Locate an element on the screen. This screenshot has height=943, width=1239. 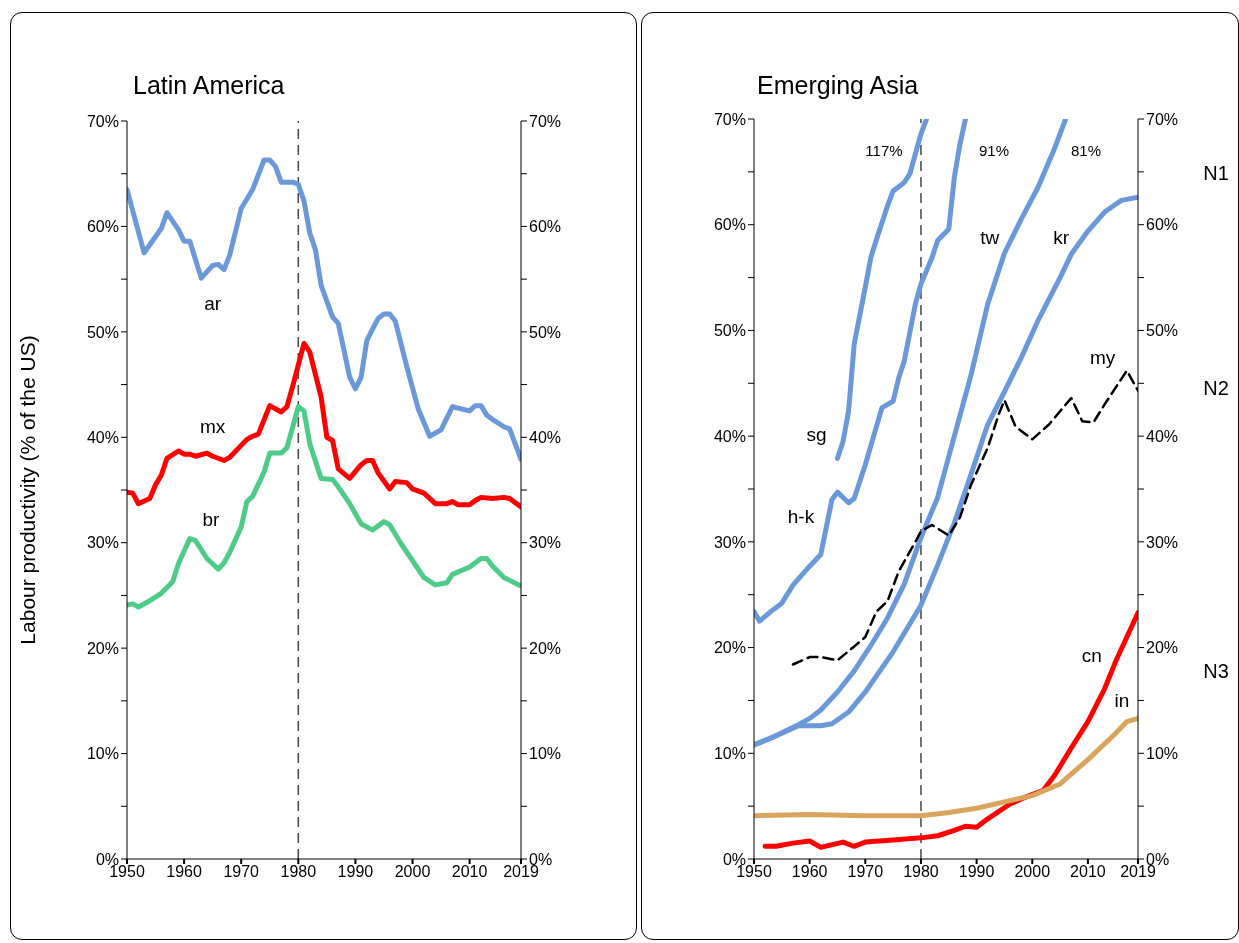
series-label: h-k is located at coordinates (801, 517).